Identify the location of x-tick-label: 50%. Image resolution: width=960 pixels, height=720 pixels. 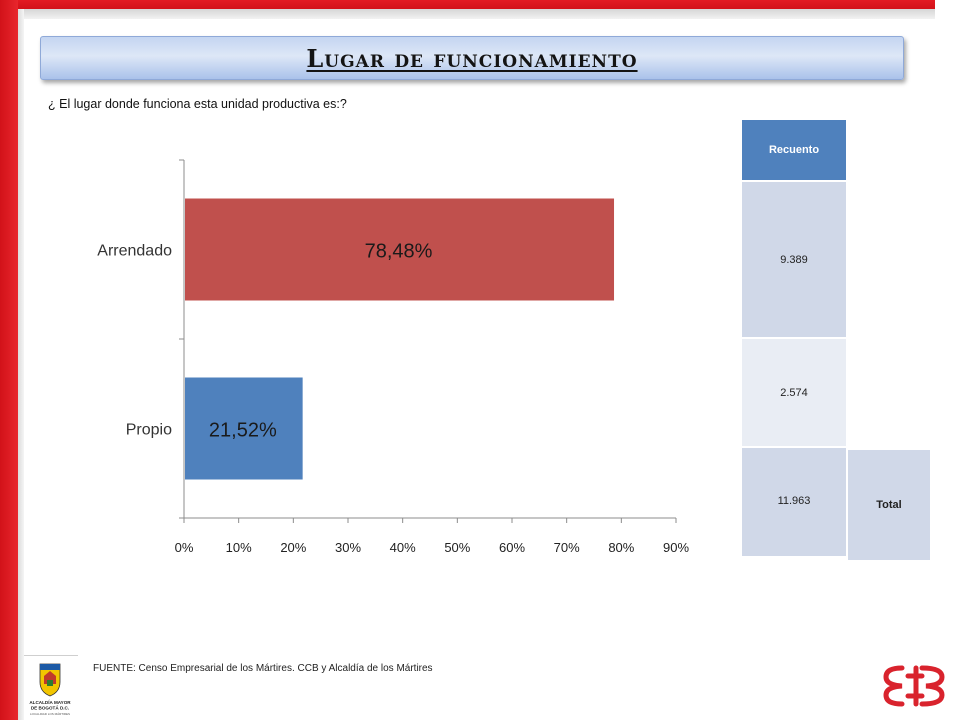
(457, 547).